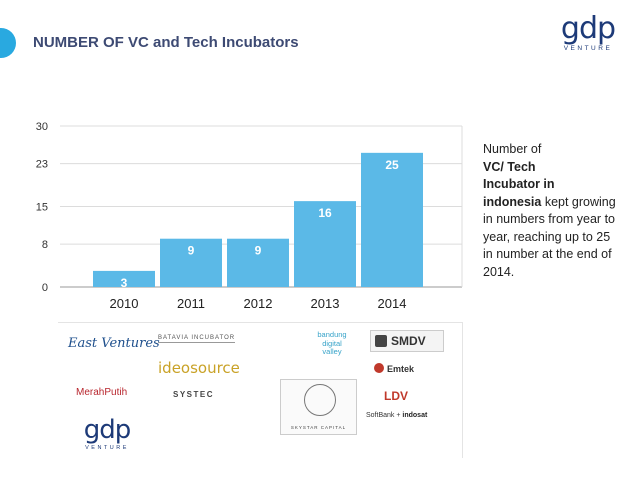 This screenshot has width=638, height=479. What do you see at coordinates (166, 42) in the screenshot?
I see `page-title: NUMBER OF VC and Tech Incubators` at bounding box center [166, 42].